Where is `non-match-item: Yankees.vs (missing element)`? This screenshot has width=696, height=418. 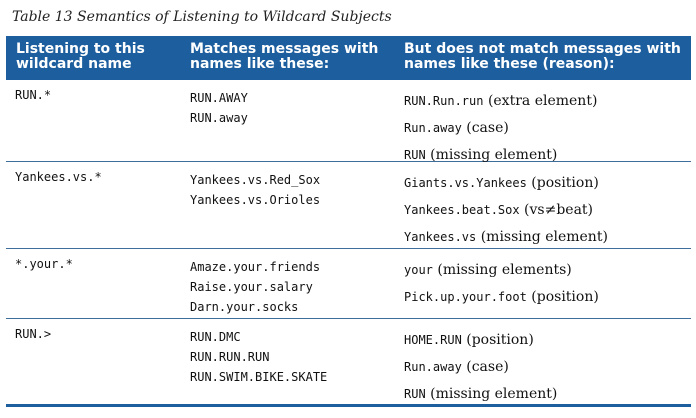 non-match-item: Yankees.vs (missing element) is located at coordinates (506, 237).